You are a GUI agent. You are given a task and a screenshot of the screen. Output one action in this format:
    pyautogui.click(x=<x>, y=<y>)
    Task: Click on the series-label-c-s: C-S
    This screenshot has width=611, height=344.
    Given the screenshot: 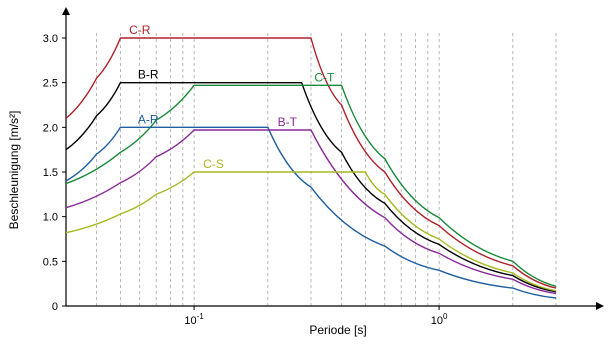 What is the action you would take?
    pyautogui.click(x=213, y=164)
    